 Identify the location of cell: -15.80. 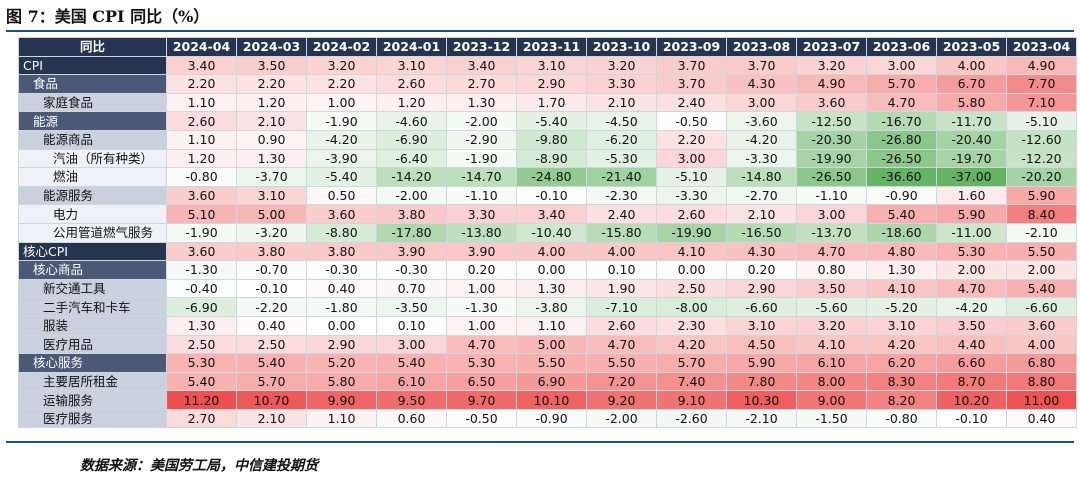
(621, 232).